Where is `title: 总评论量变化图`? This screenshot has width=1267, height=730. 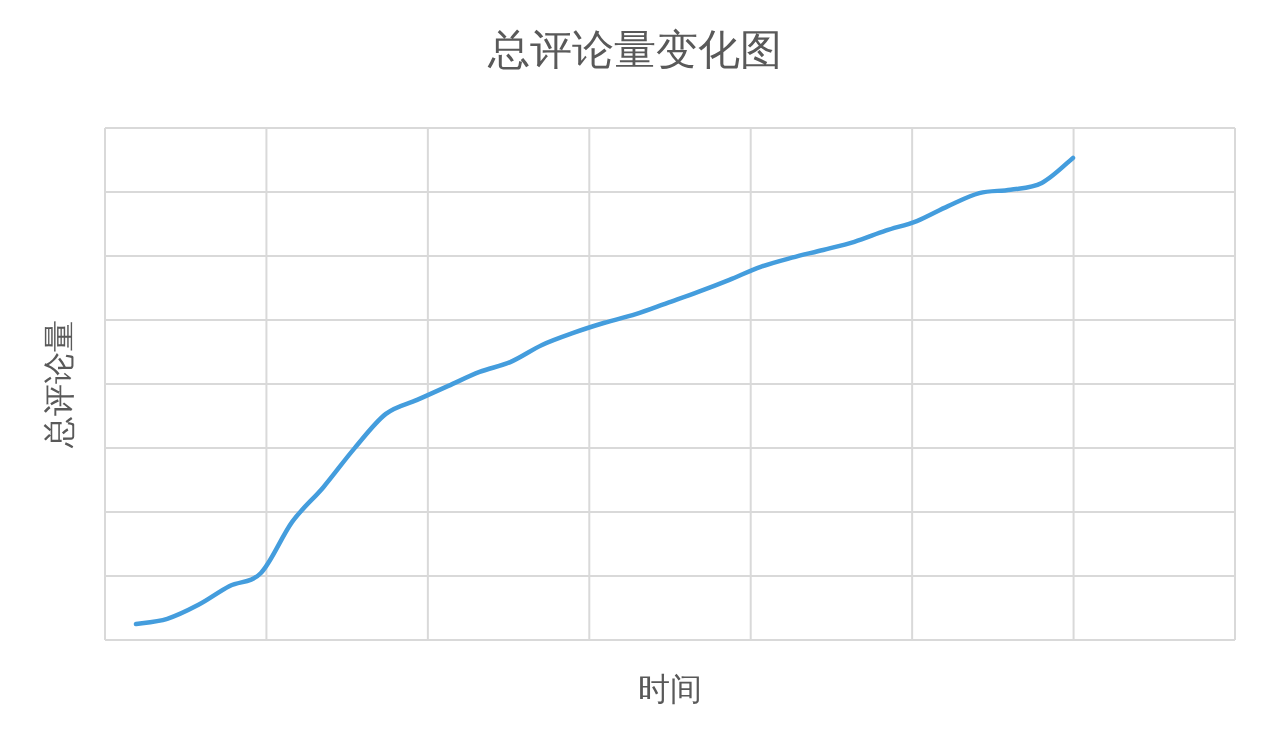
title: 总评论量变化图 is located at coordinates (635, 49).